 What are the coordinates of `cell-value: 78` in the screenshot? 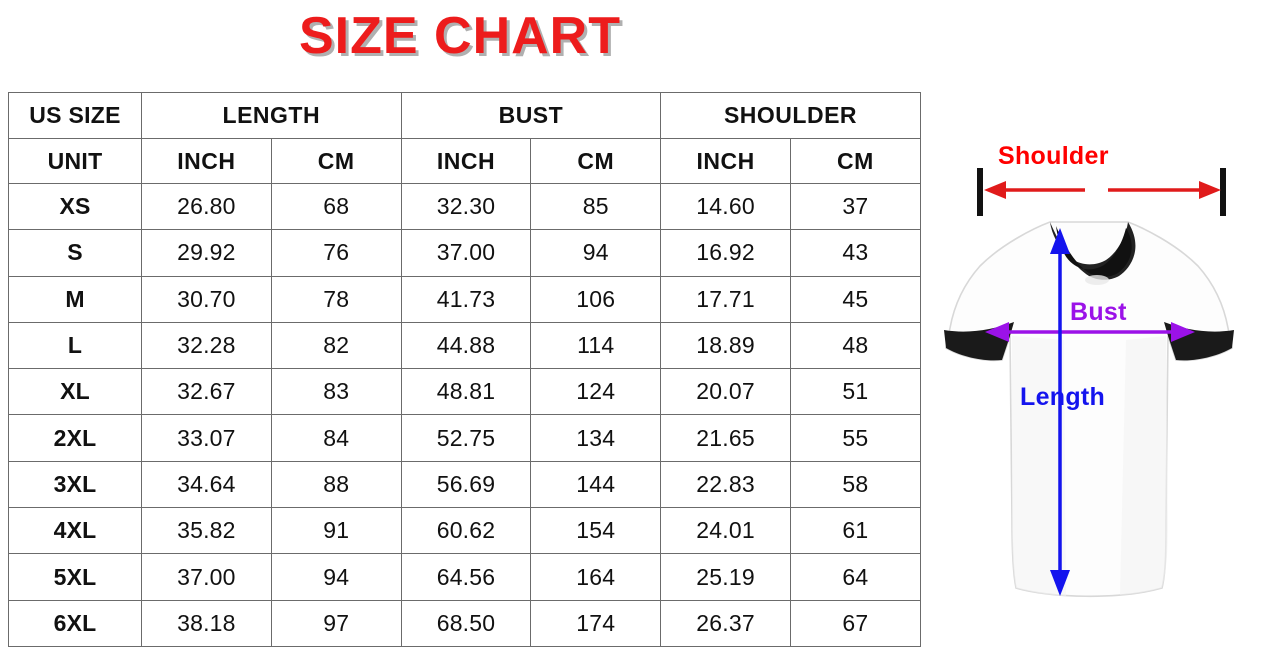 It's located at (336, 299).